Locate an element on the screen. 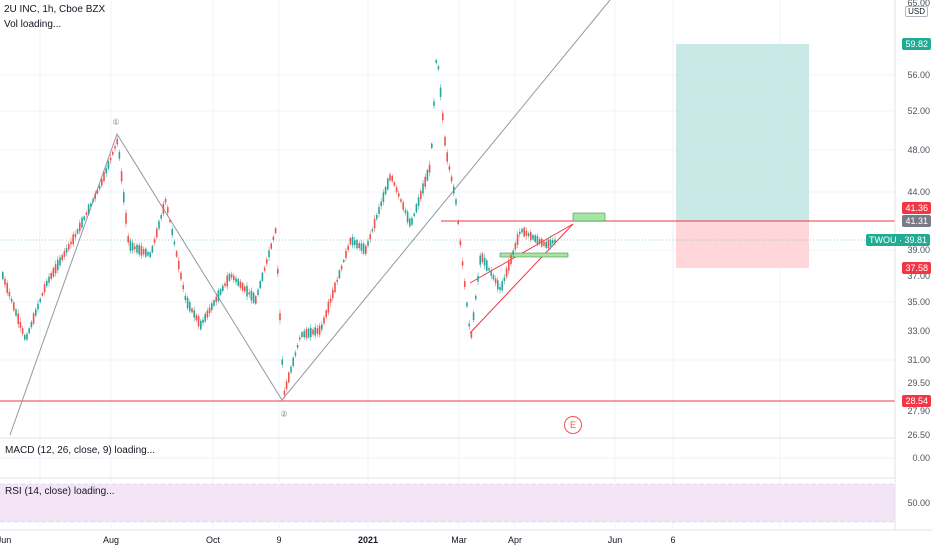 The image size is (932, 550). price-tick: 65.00 is located at coordinates (918, 4).